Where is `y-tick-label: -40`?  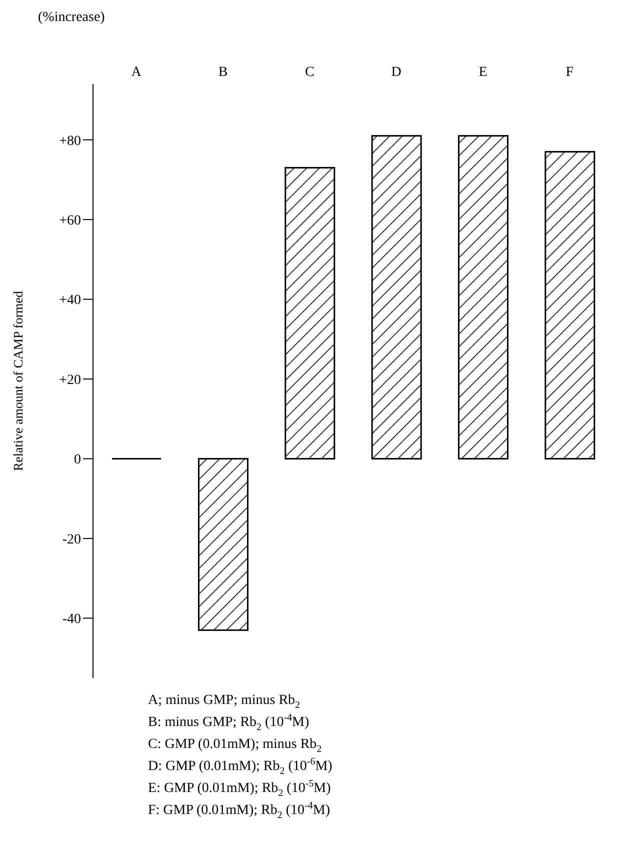
y-tick-label: -40 is located at coordinates (71, 620).